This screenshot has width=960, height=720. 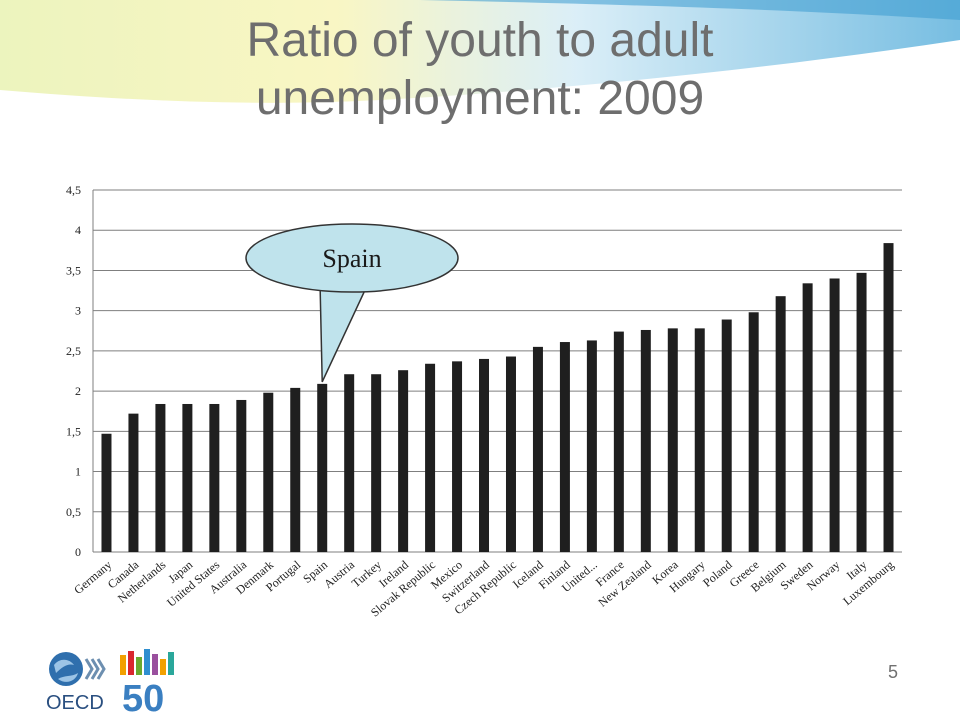 What do you see at coordinates (699, 440) in the screenshot?
I see `bar-hungary` at bounding box center [699, 440].